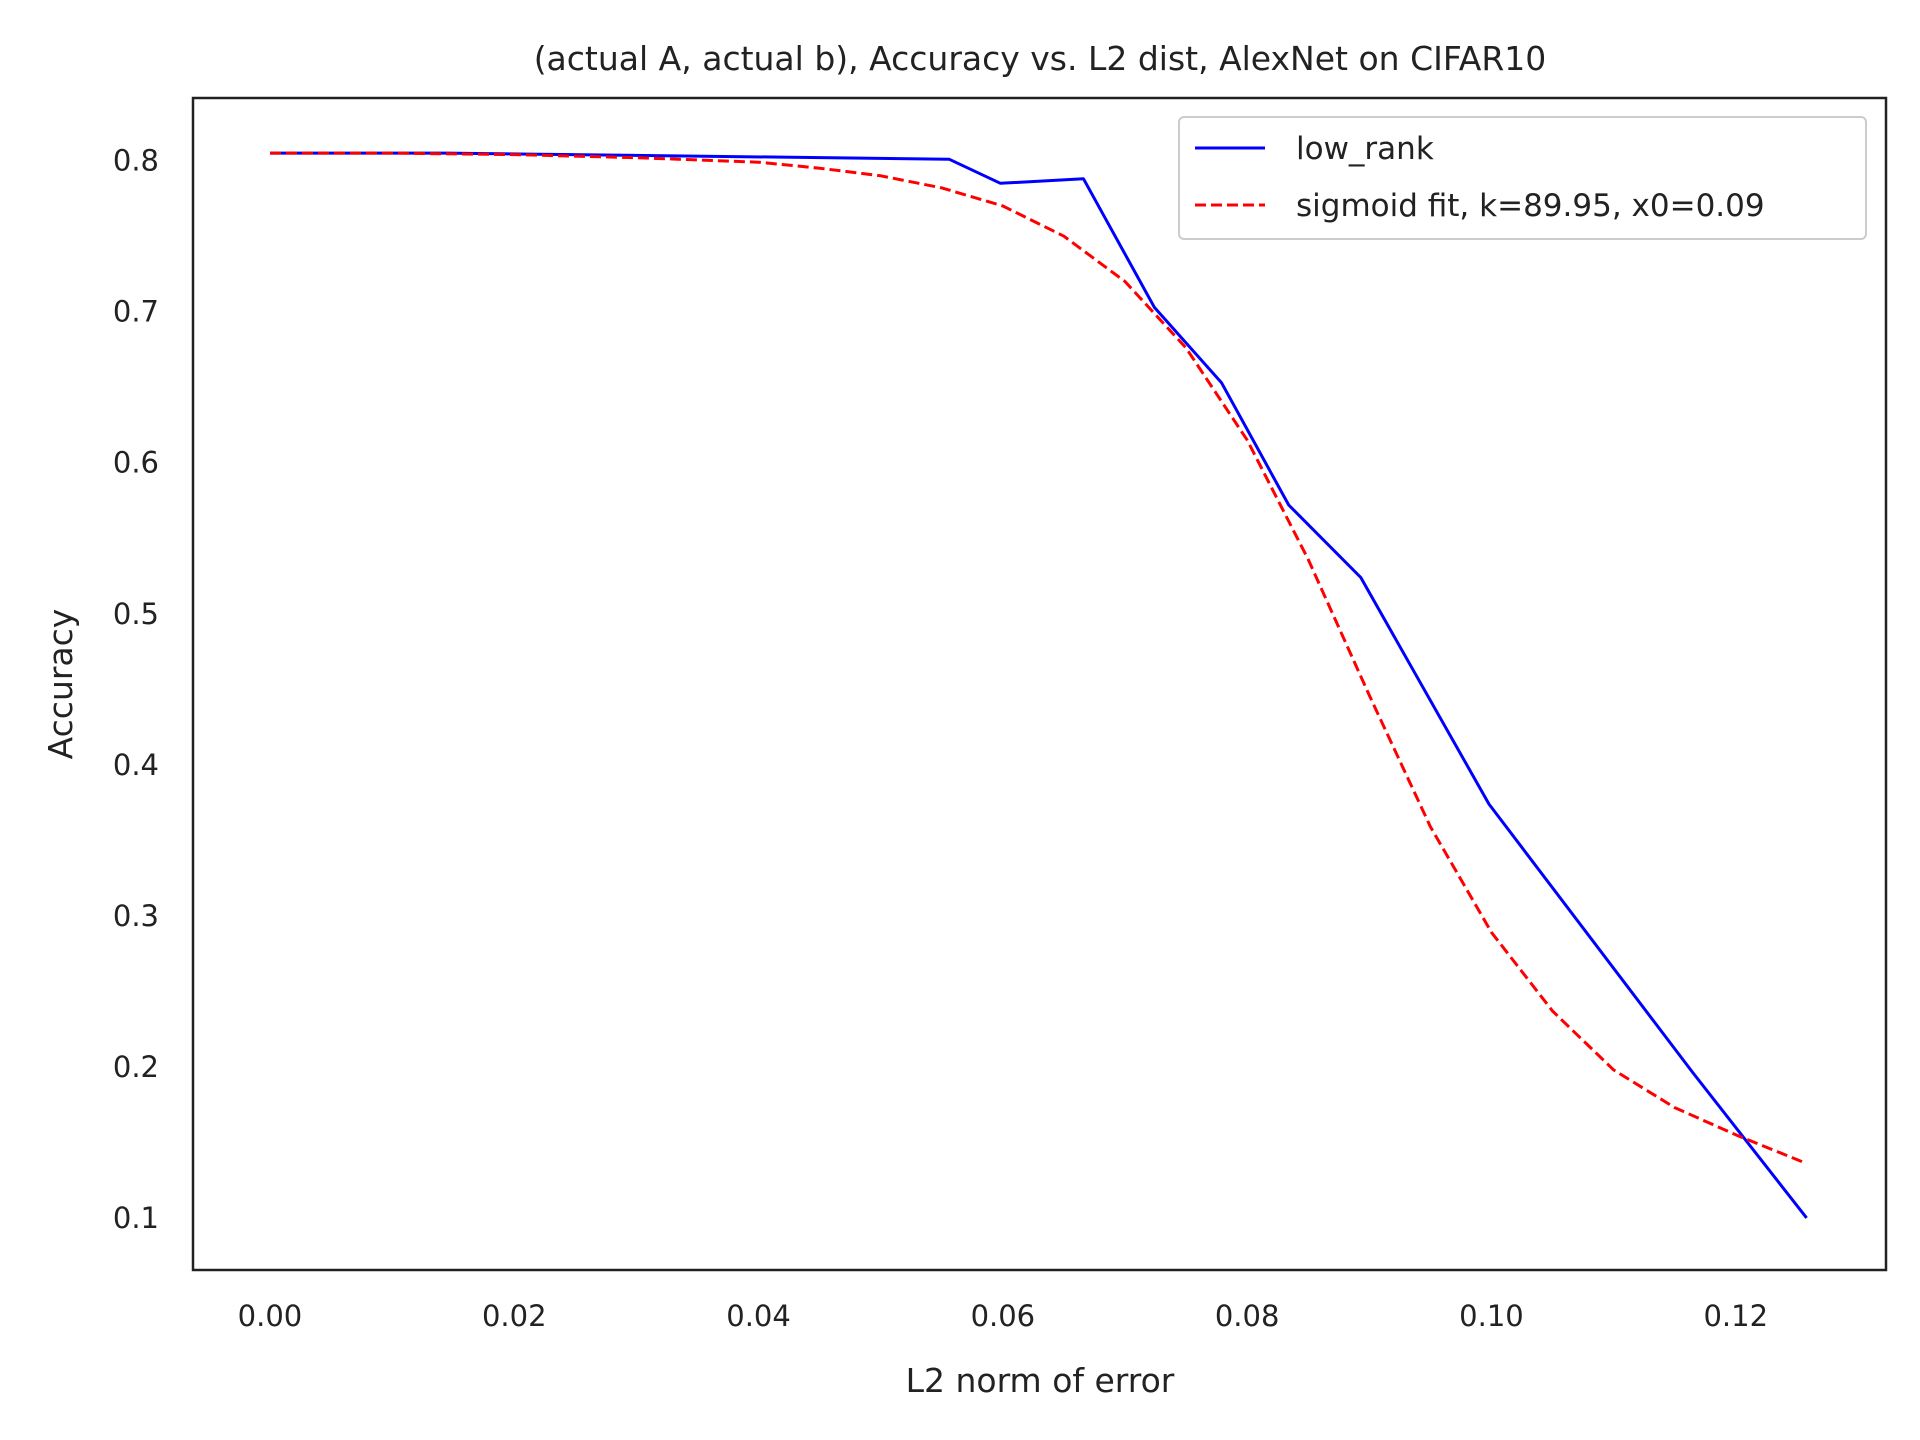 This screenshot has width=1920, height=1440. What do you see at coordinates (758, 1316) in the screenshot?
I see `x-tick-label: 0.04` at bounding box center [758, 1316].